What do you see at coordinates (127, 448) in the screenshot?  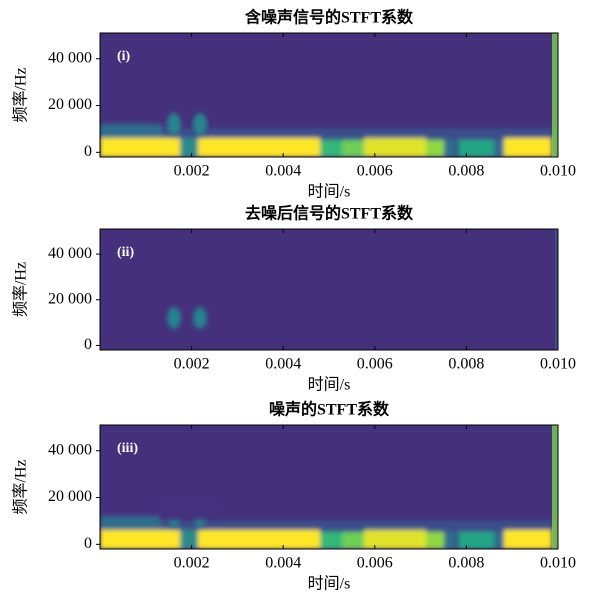 I see `panel-label: (iii)` at bounding box center [127, 448].